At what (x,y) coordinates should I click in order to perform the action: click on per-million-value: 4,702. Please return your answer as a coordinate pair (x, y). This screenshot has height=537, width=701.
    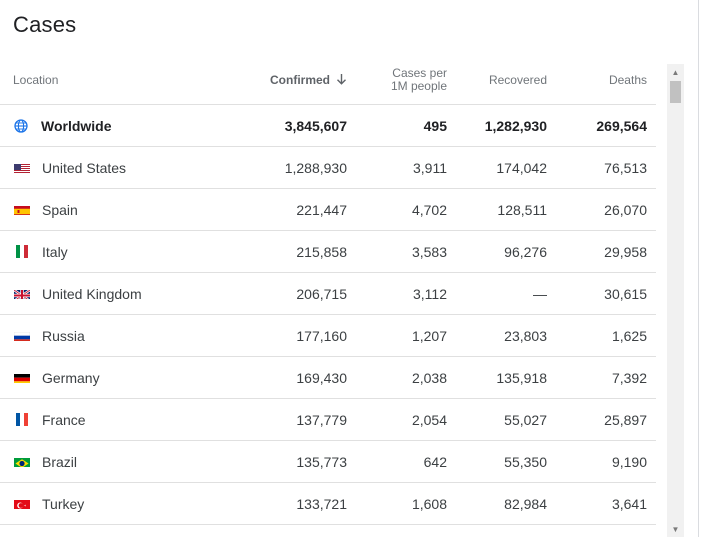
    Looking at the image, I should click on (429, 209).